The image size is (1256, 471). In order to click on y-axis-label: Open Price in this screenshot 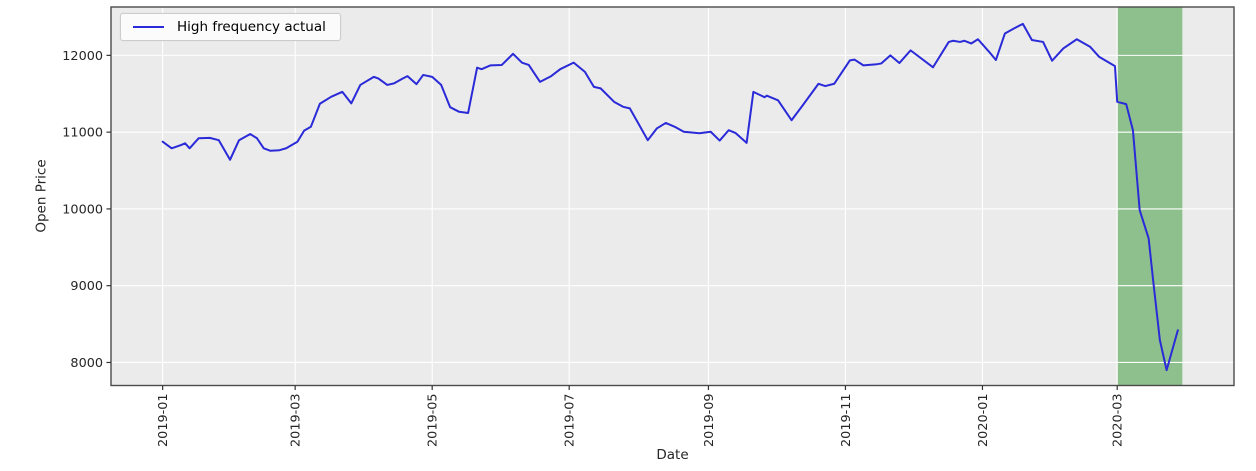, I will do `click(42, 196)`.